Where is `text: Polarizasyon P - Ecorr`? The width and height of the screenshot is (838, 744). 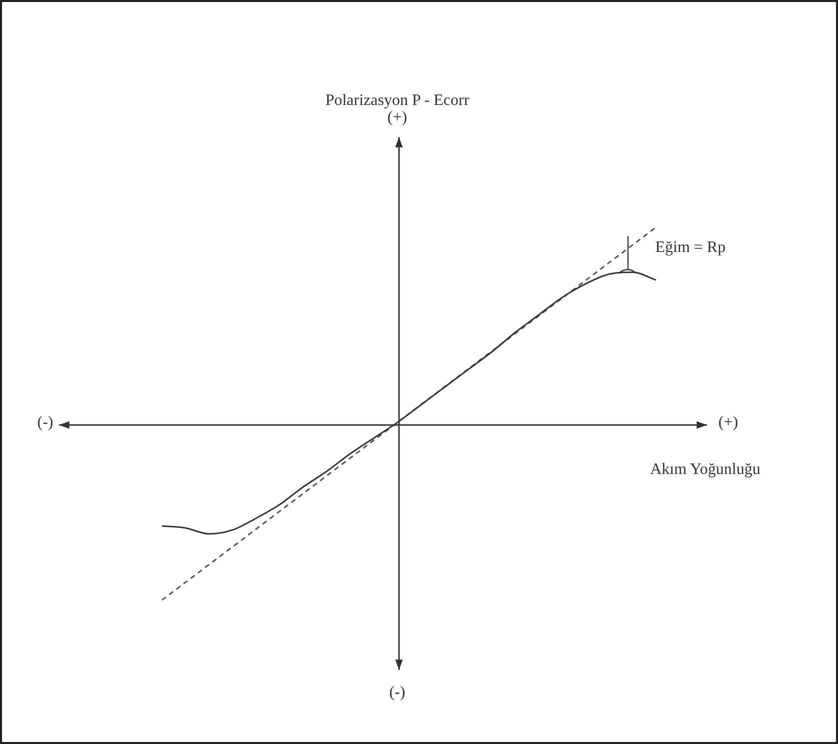 text: Polarizasyon P - Ecorr is located at coordinates (397, 100).